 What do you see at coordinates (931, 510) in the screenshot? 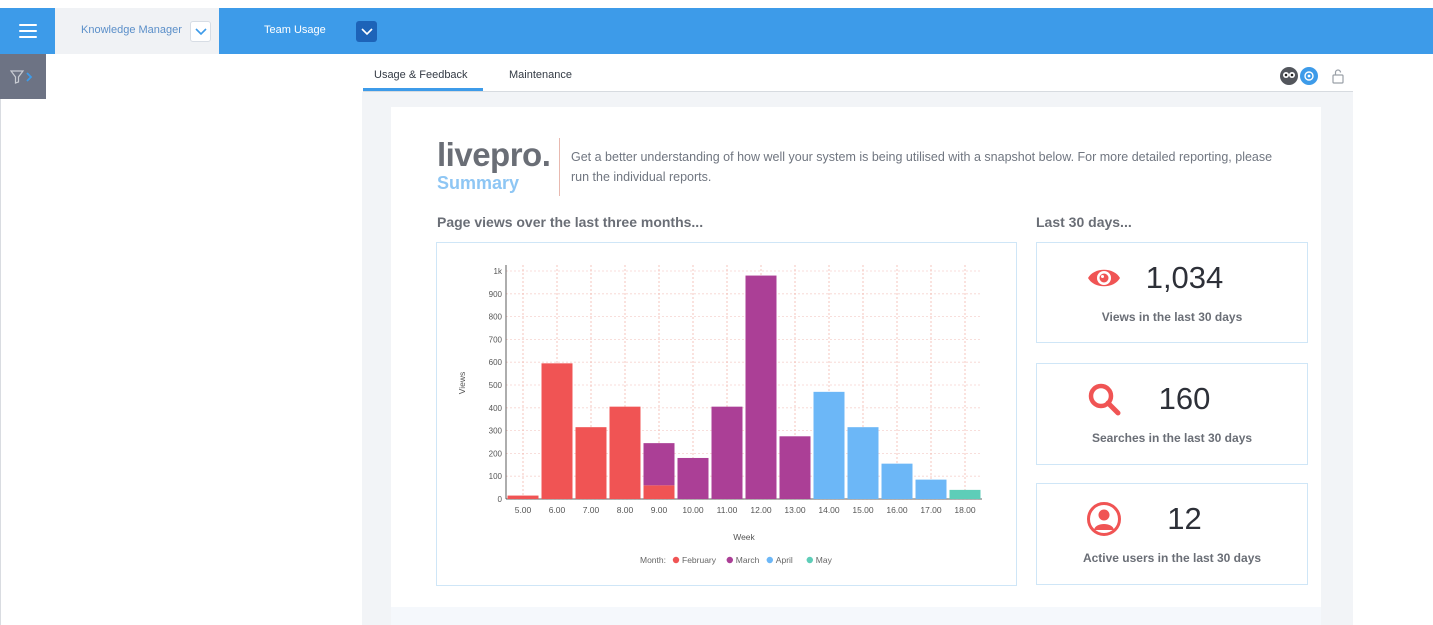
I see `x-tick-label: 17.00` at bounding box center [931, 510].